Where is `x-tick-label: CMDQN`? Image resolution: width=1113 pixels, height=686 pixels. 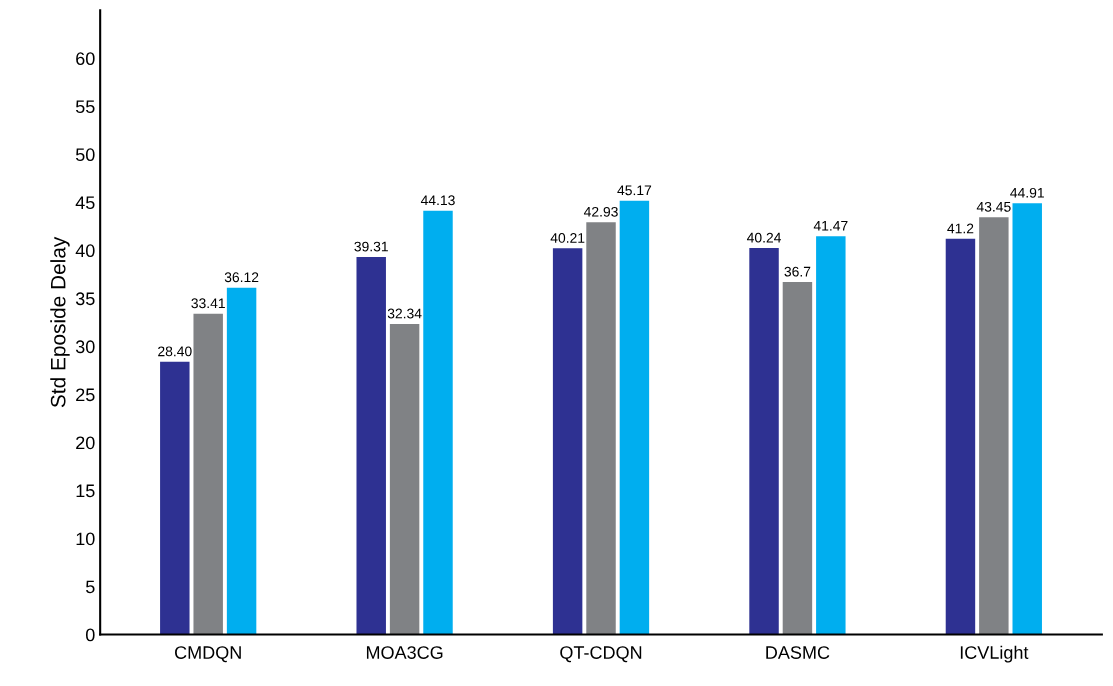 x-tick-label: CMDQN is located at coordinates (208, 654).